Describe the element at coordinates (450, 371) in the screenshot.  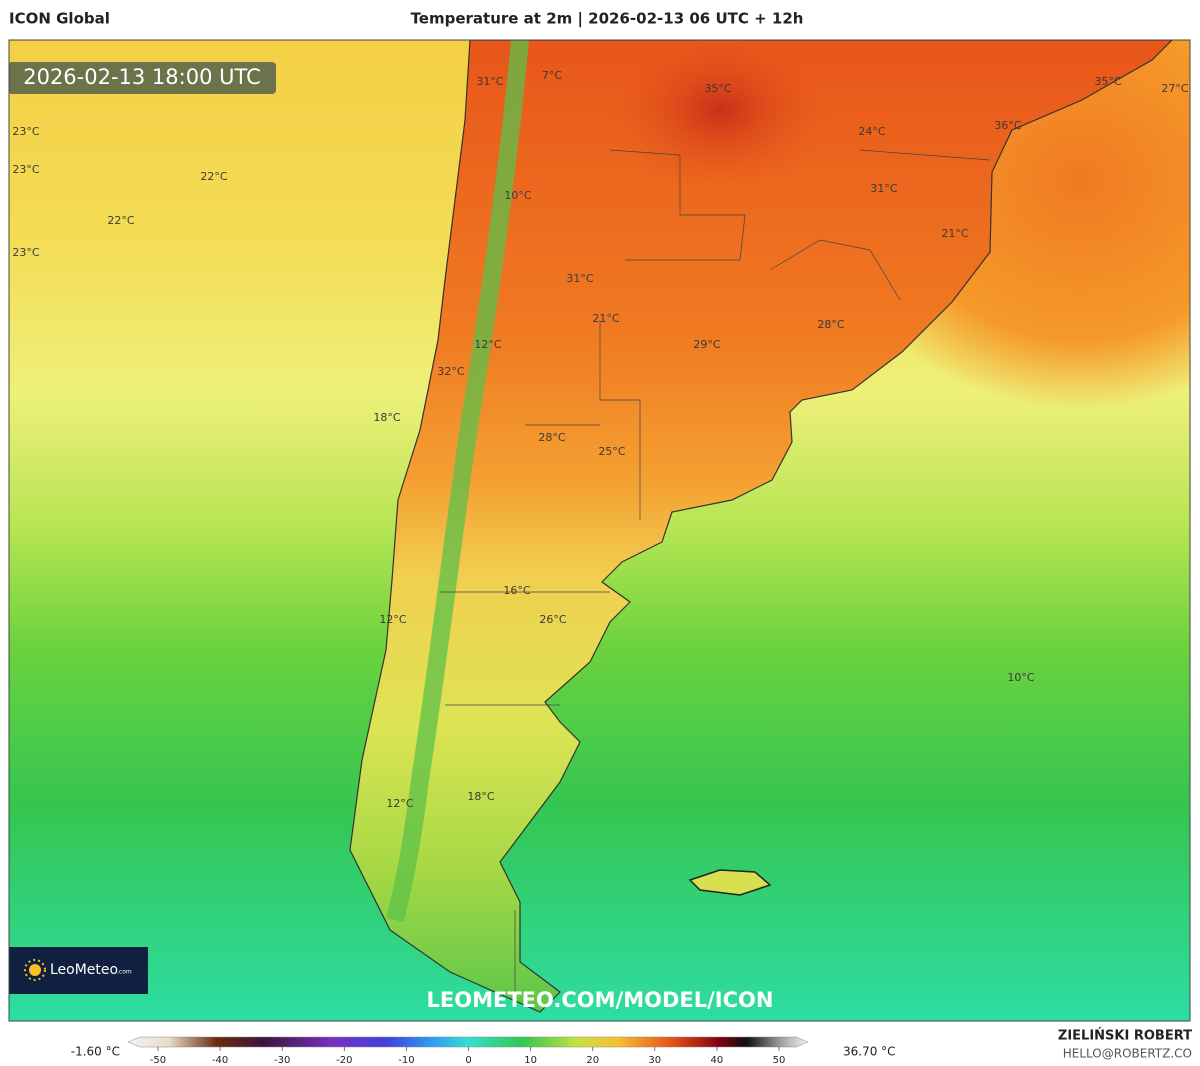
I see `temperature-label: 32°C` at that location.